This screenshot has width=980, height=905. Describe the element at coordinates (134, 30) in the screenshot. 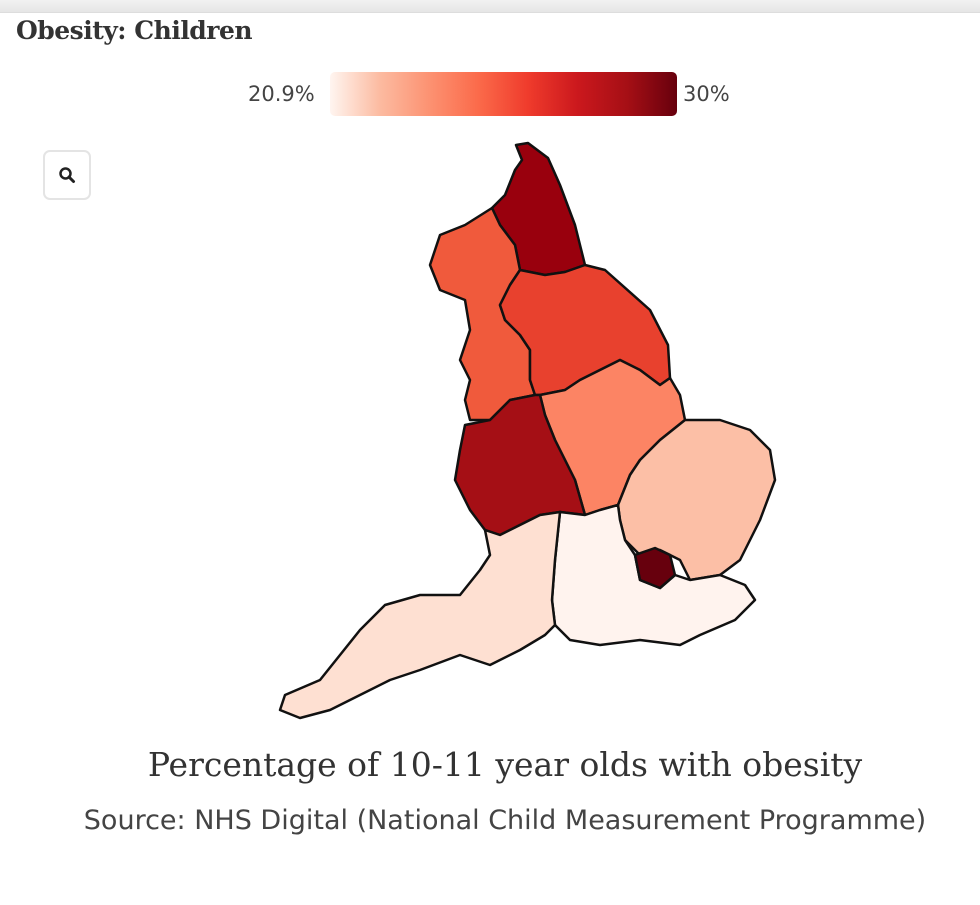

I see `page-title: Obesity: Children` at that location.